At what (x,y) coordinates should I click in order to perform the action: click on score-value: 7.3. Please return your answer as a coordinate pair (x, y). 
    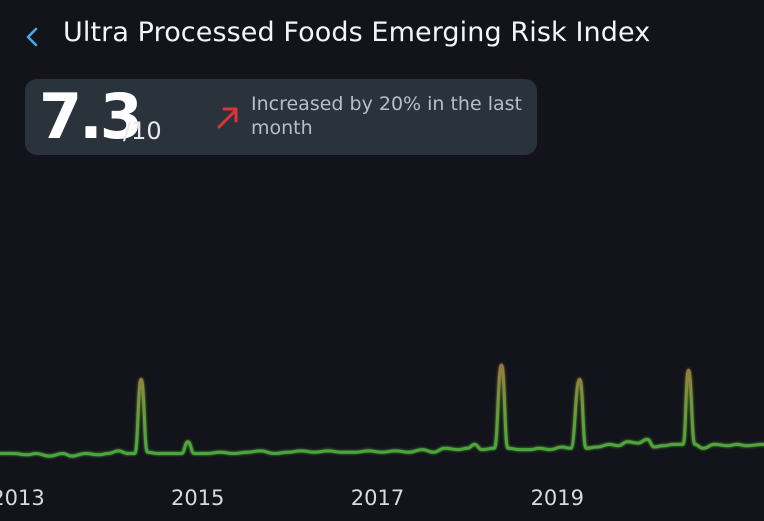
    Looking at the image, I should click on (91, 116).